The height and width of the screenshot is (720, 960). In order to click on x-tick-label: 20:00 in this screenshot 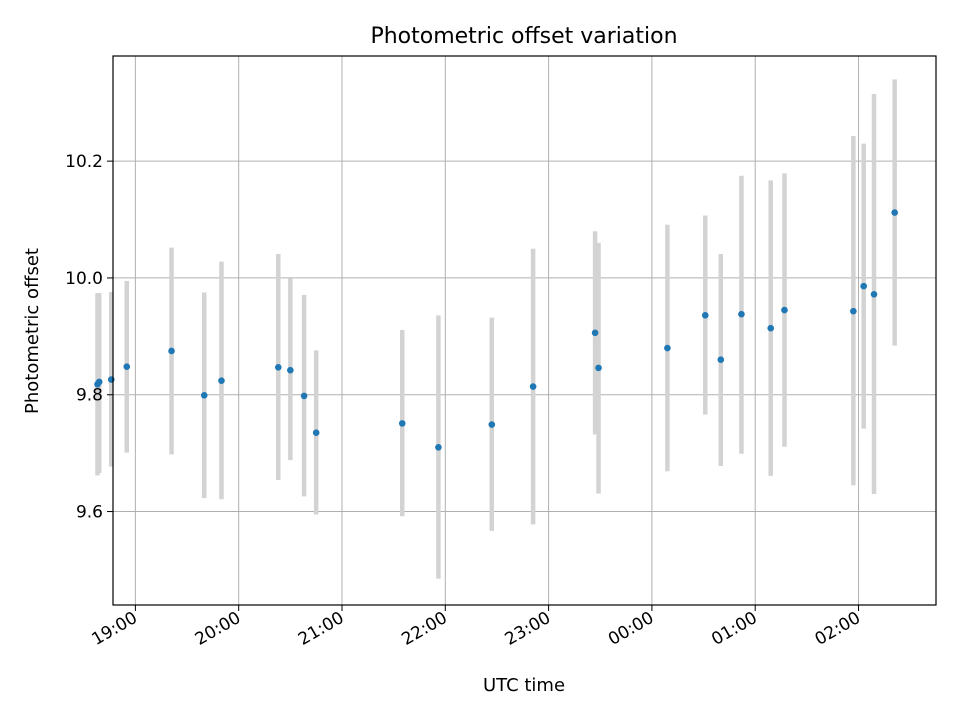, I will do `click(218, 629)`.